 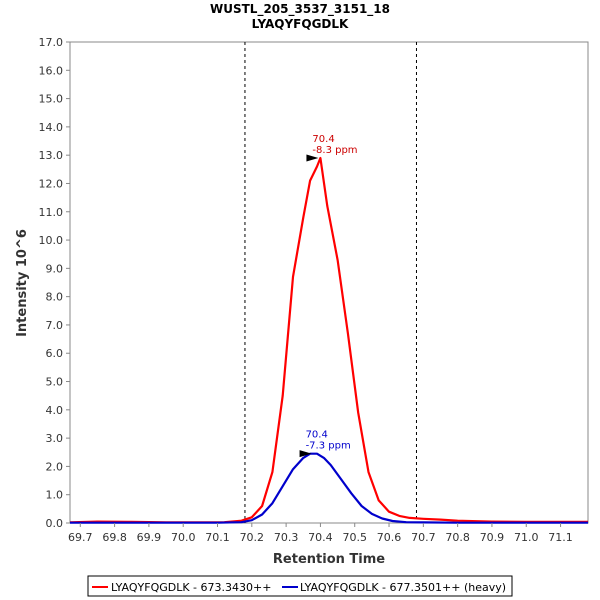 What do you see at coordinates (55, 382) in the screenshot?
I see `y-tick-label: 5.0` at bounding box center [55, 382].